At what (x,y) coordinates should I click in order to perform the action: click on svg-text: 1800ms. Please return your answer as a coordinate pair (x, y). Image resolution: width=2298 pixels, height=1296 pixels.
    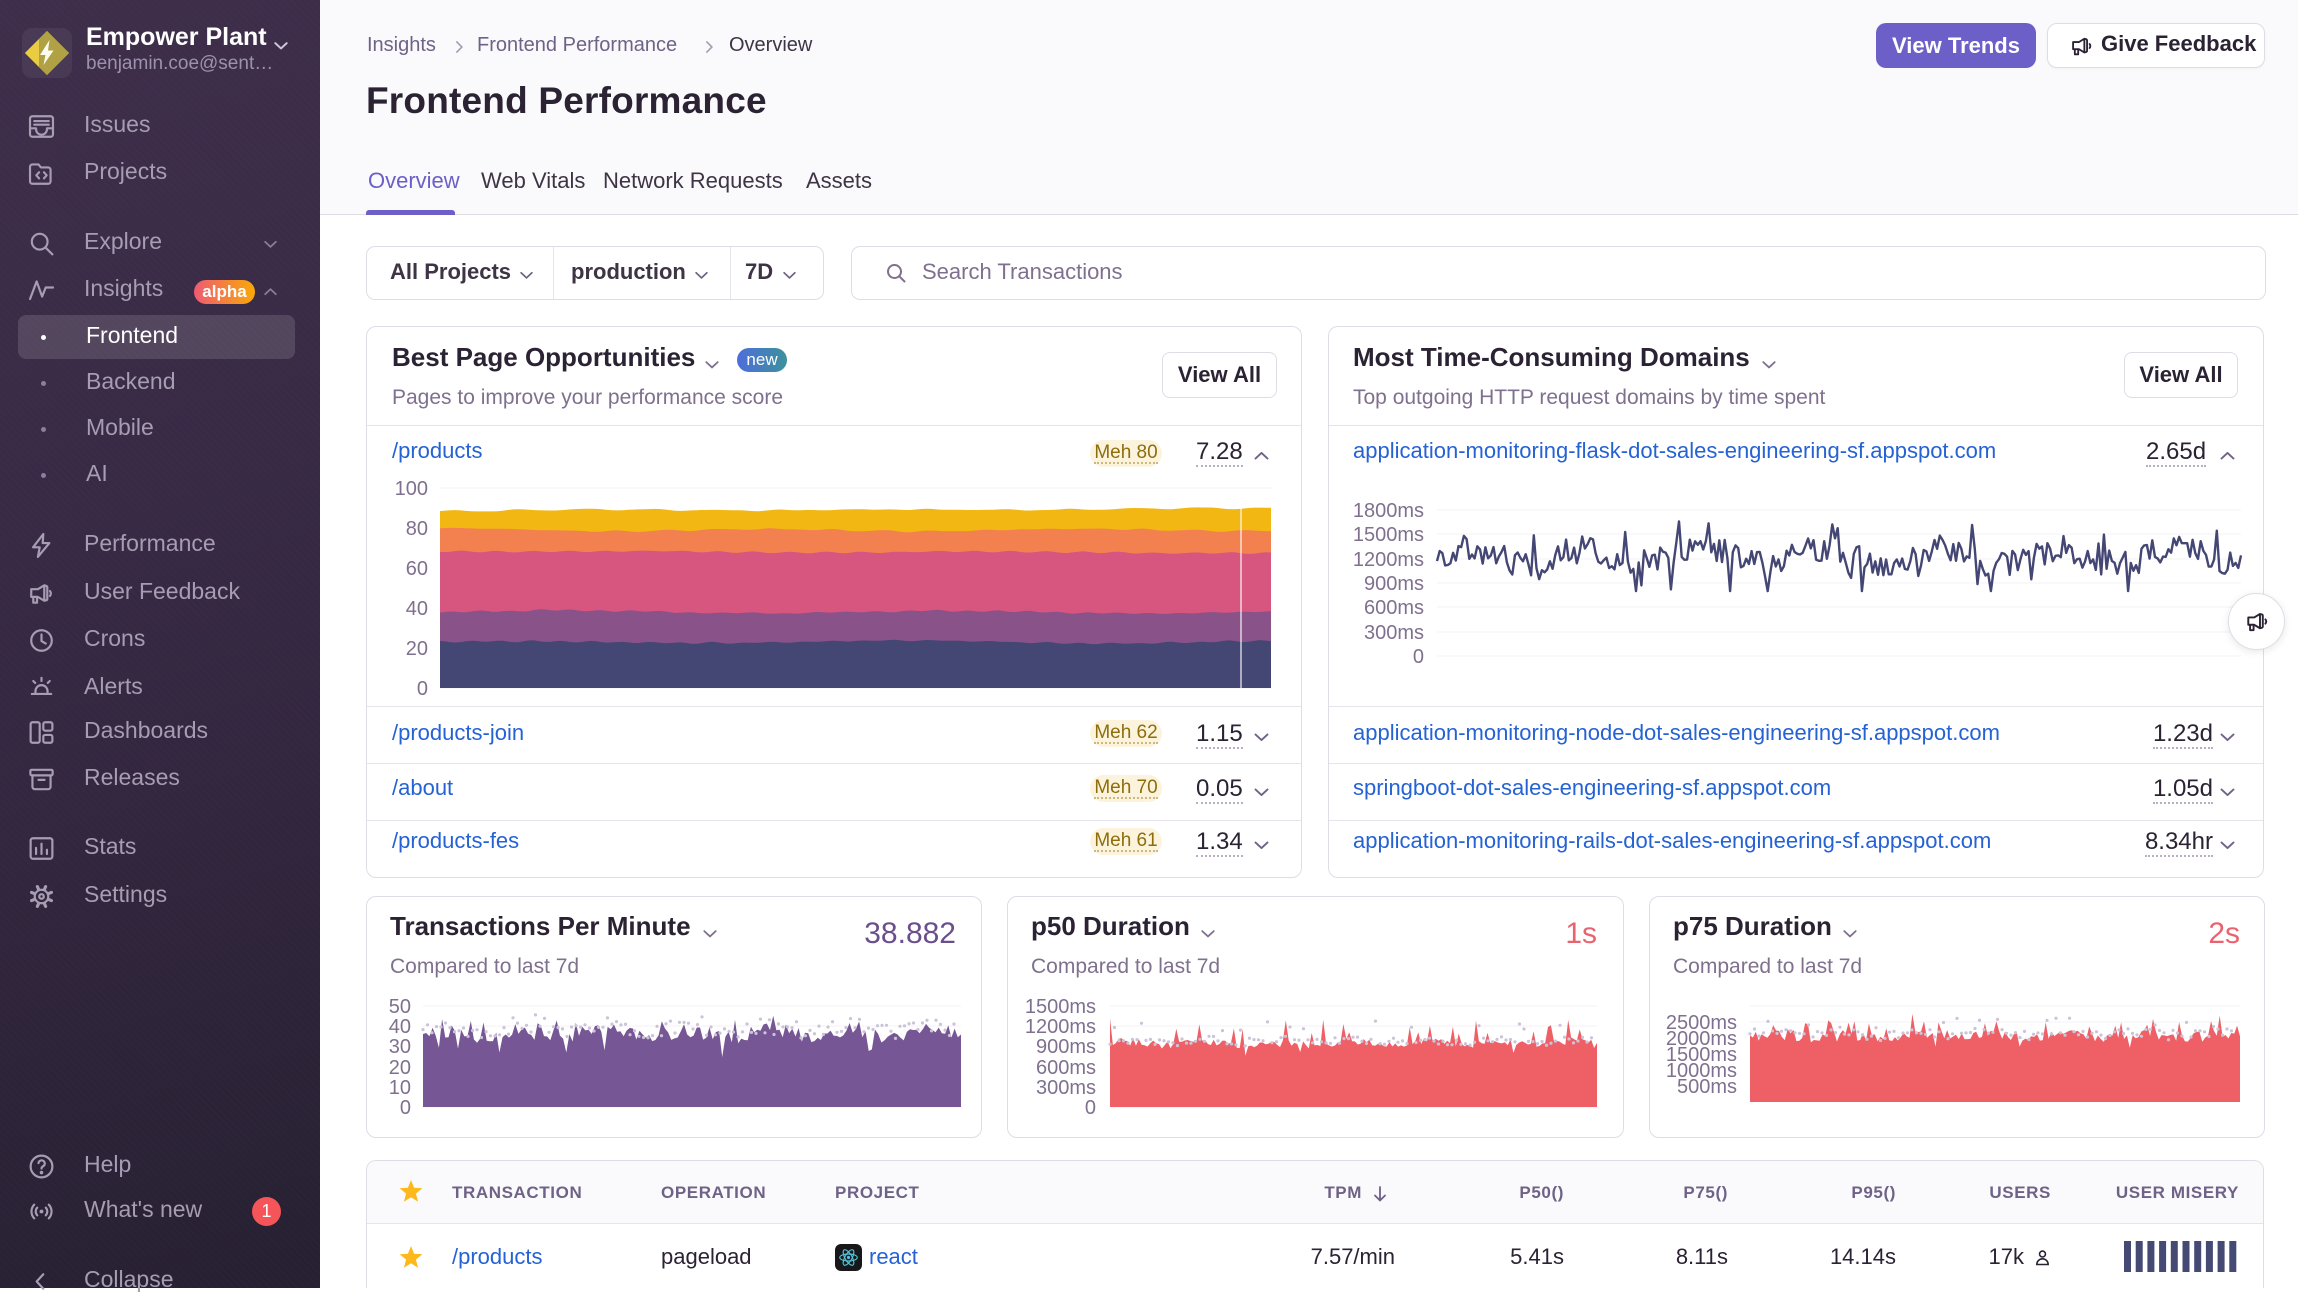
    Looking at the image, I should click on (1388, 511).